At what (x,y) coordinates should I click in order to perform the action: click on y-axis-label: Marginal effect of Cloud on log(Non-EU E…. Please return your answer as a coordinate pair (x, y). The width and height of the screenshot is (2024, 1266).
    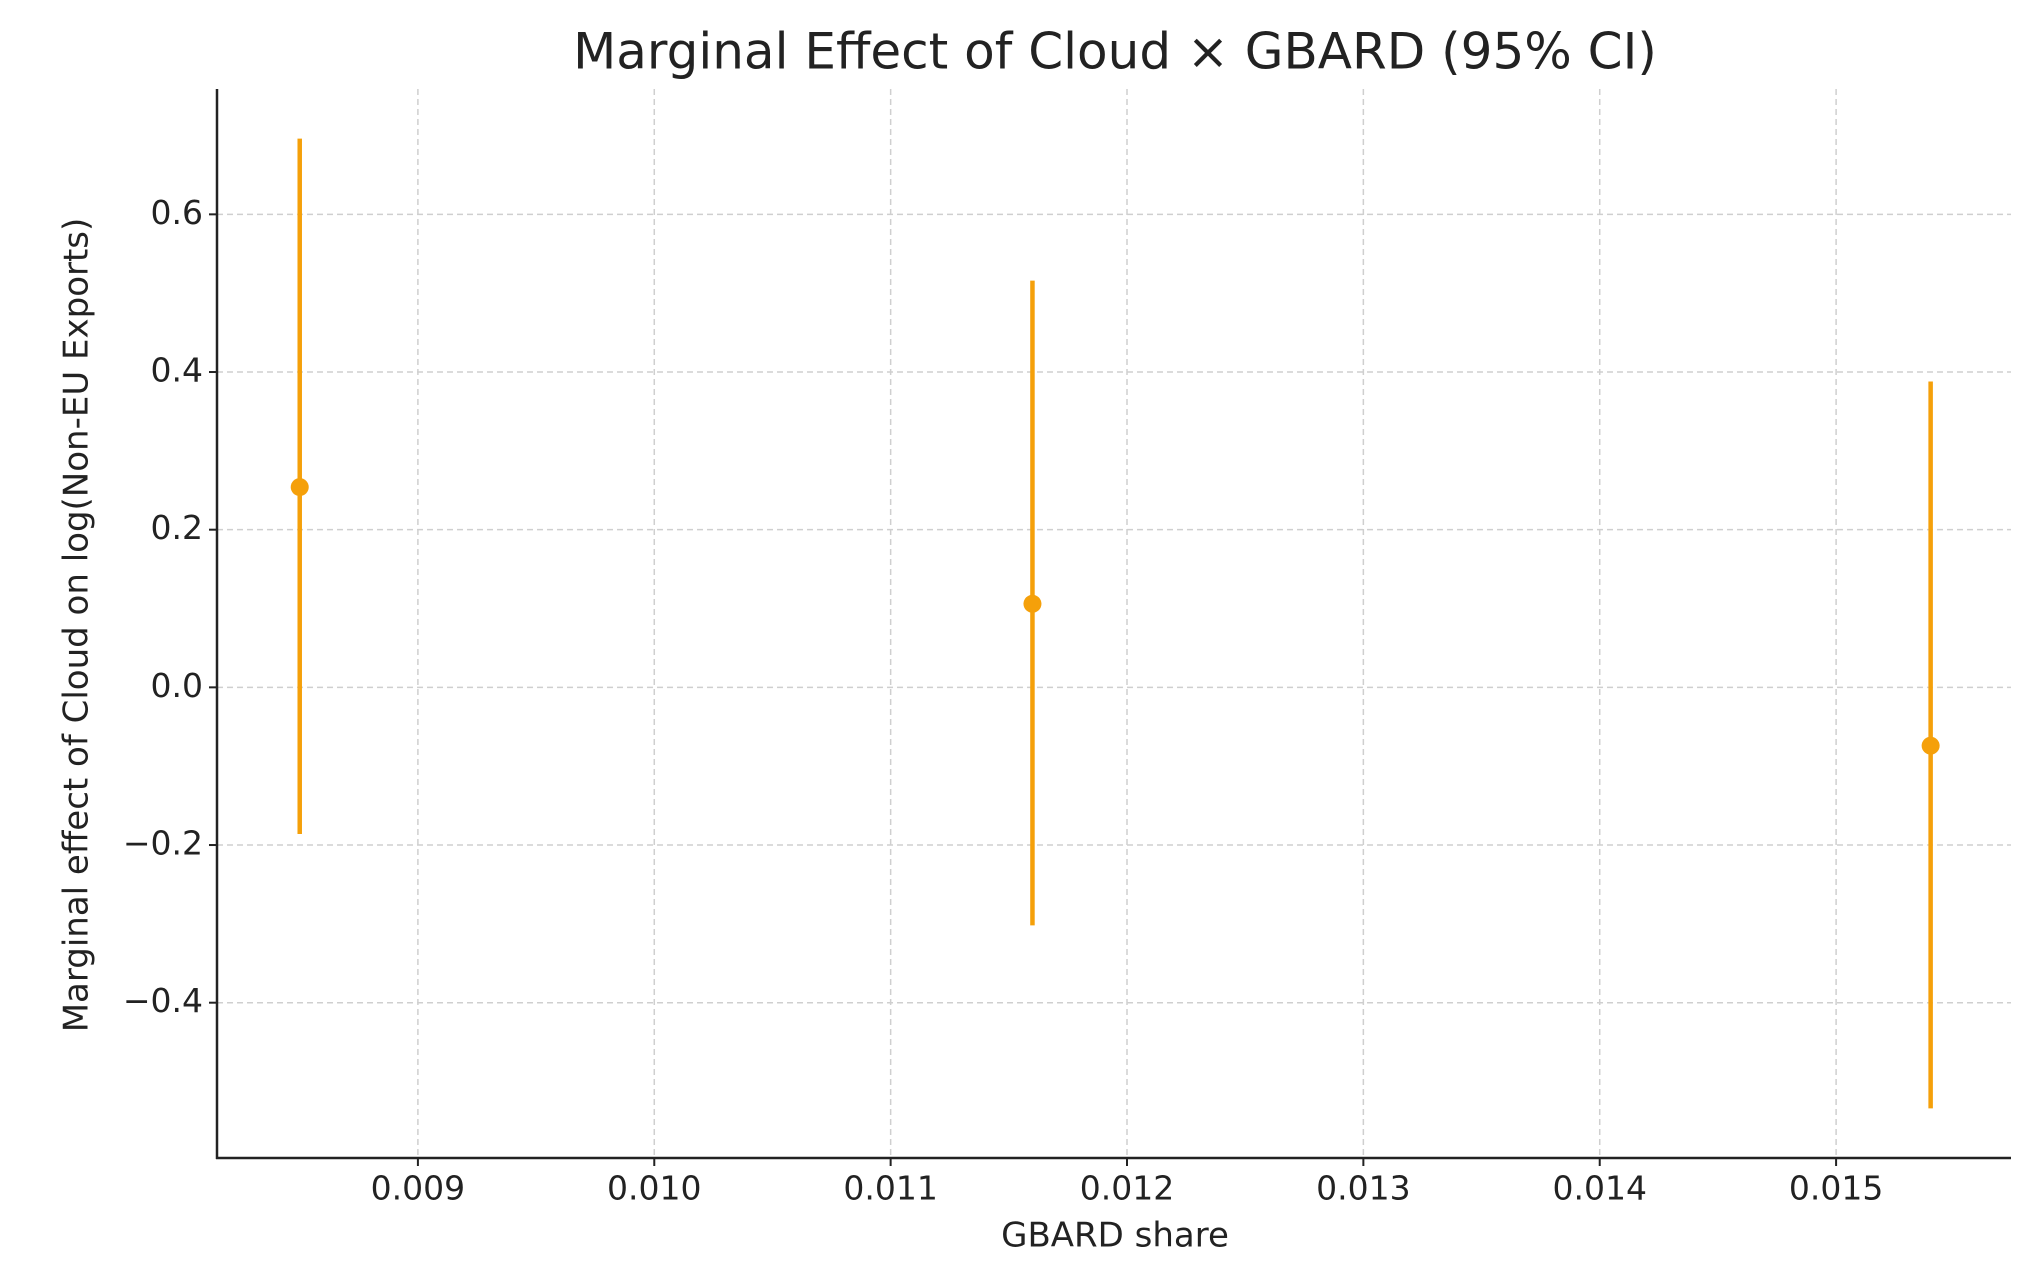
    Looking at the image, I should click on (77, 625).